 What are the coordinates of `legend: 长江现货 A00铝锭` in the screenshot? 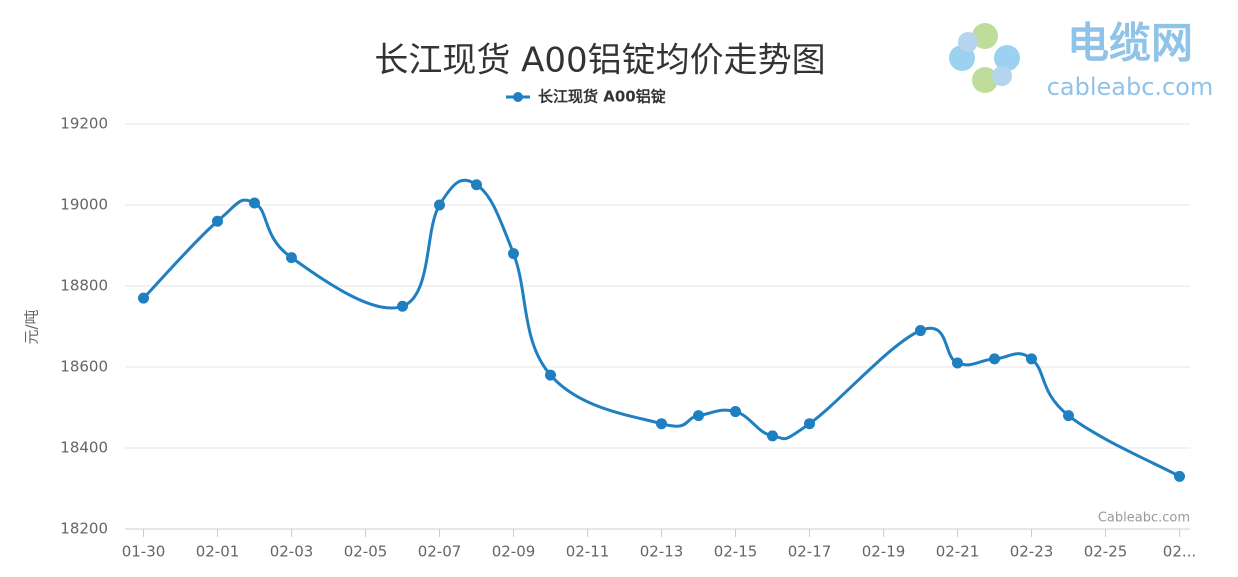 It's located at (586, 97).